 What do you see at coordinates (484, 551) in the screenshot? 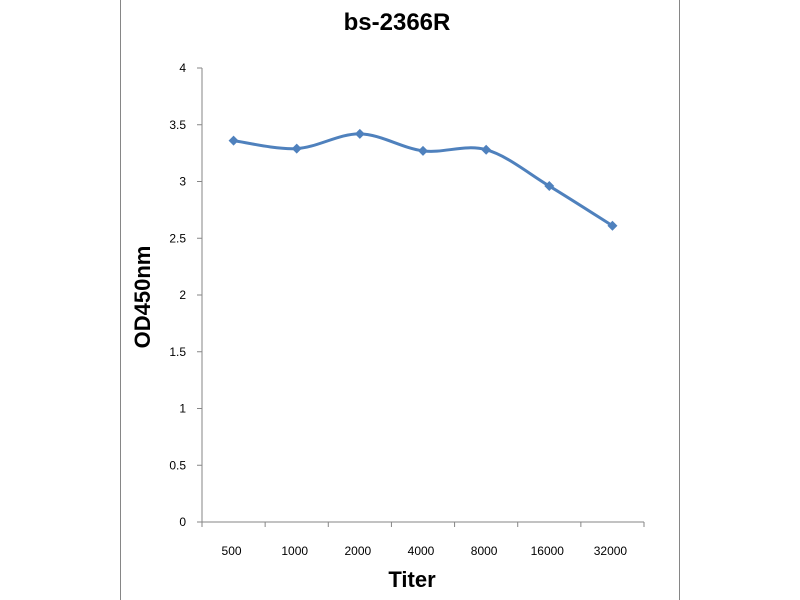
I see `x-tick-label: 8000` at bounding box center [484, 551].